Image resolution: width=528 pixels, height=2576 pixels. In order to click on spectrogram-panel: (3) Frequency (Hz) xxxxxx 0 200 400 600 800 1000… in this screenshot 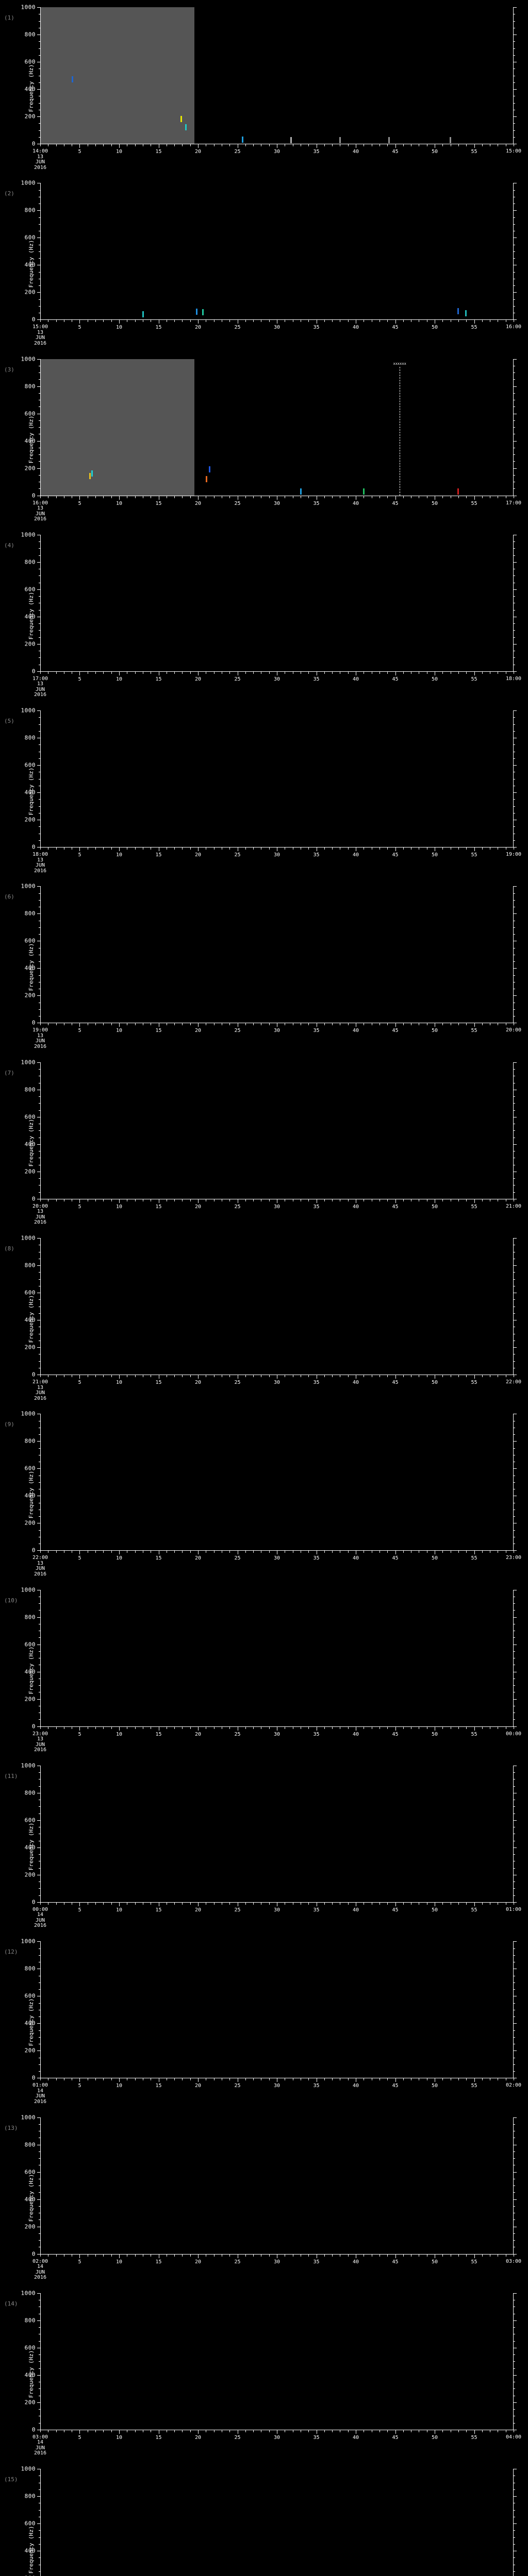, I will do `click(264, 440)`.